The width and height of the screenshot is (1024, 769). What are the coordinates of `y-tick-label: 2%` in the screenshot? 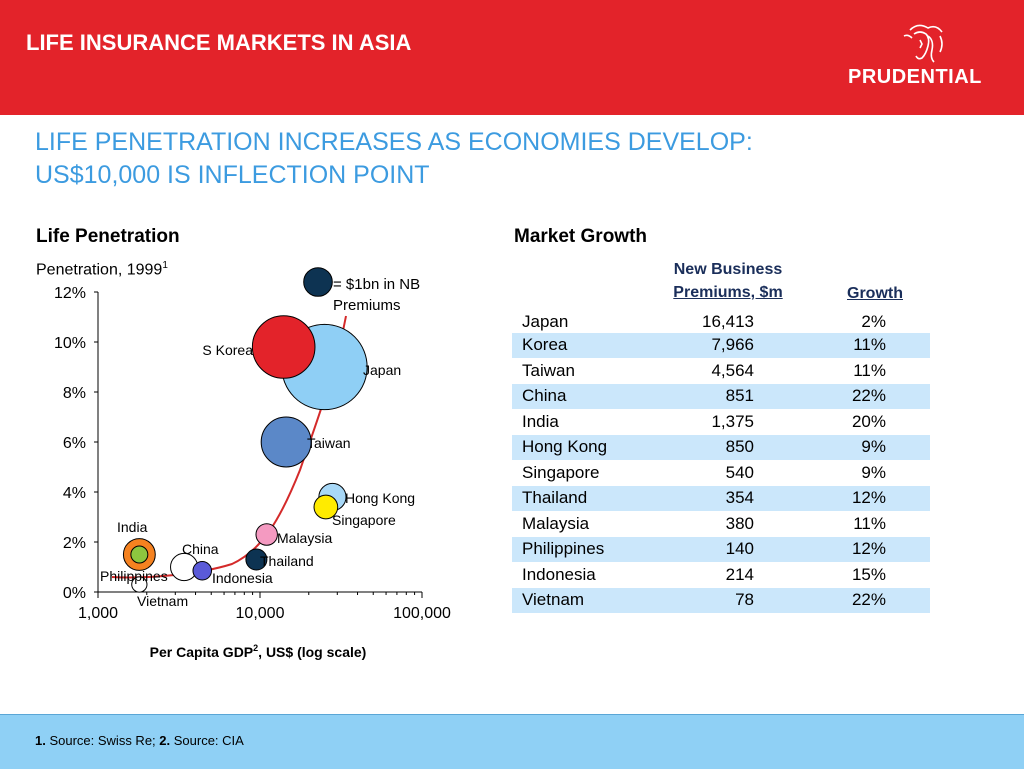 It's located at (74, 543).